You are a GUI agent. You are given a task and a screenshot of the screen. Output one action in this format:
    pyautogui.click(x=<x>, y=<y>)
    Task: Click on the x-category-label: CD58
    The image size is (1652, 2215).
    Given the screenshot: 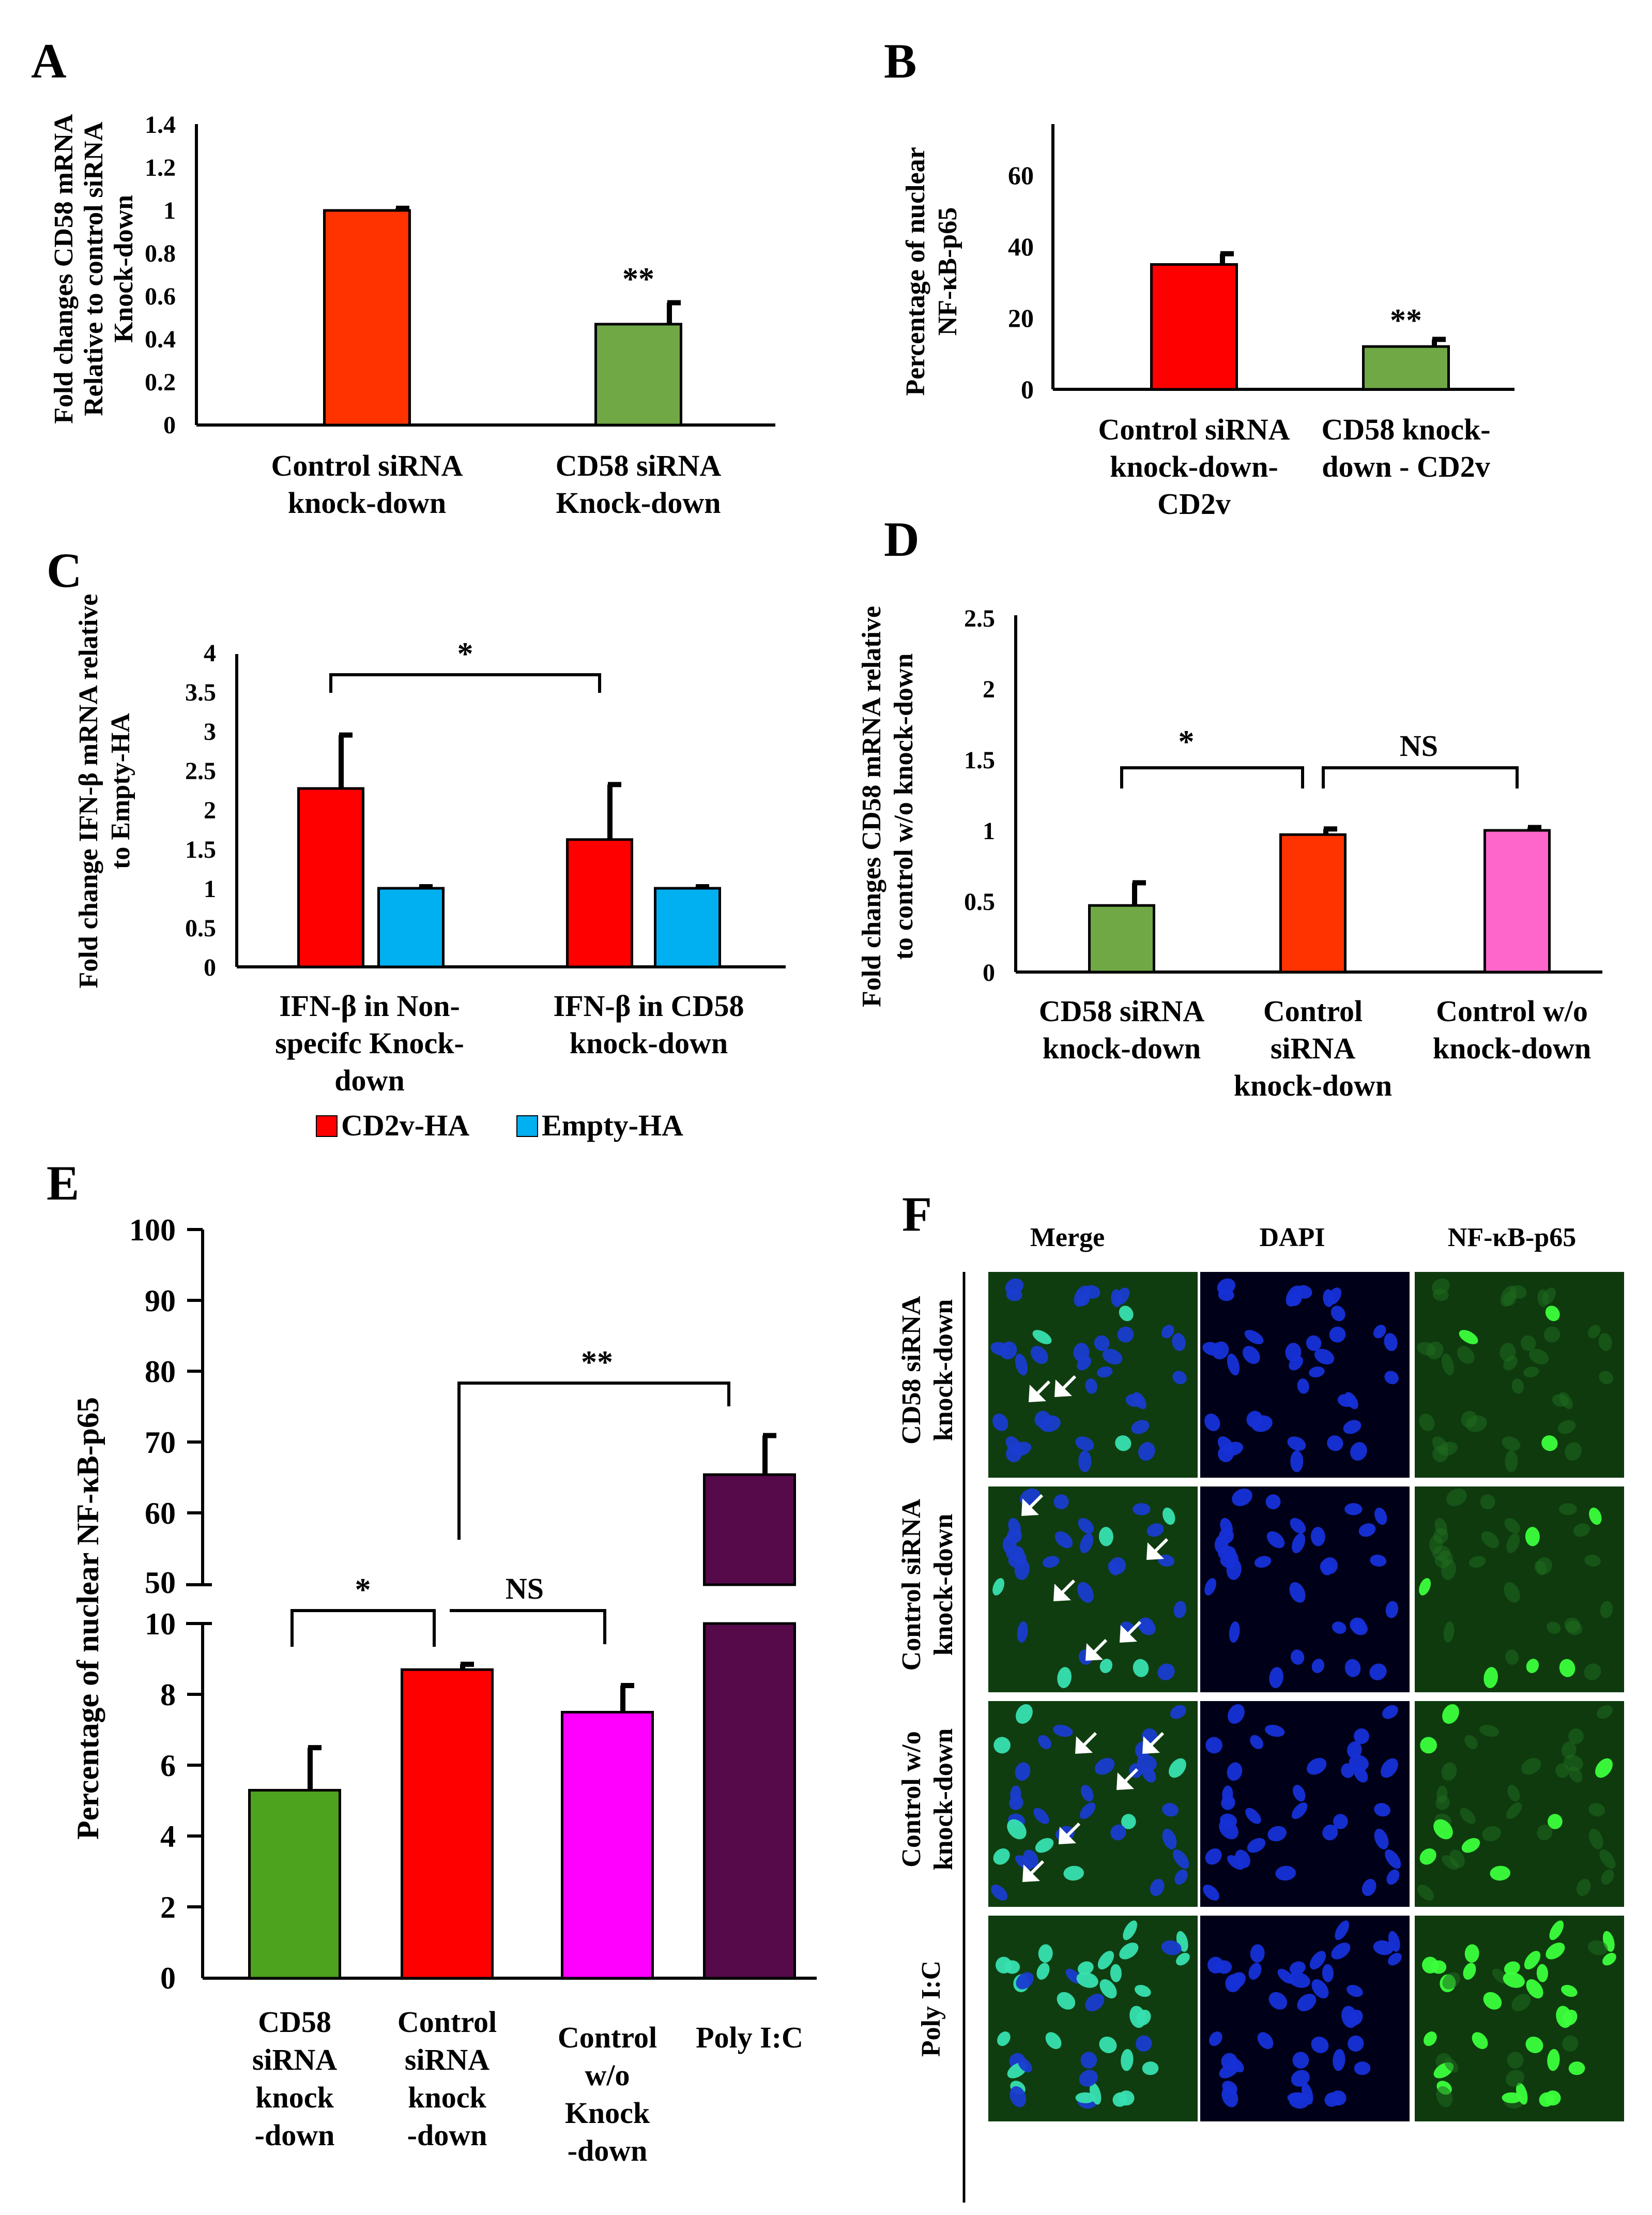 What is the action you would take?
    pyautogui.click(x=294, y=2022)
    